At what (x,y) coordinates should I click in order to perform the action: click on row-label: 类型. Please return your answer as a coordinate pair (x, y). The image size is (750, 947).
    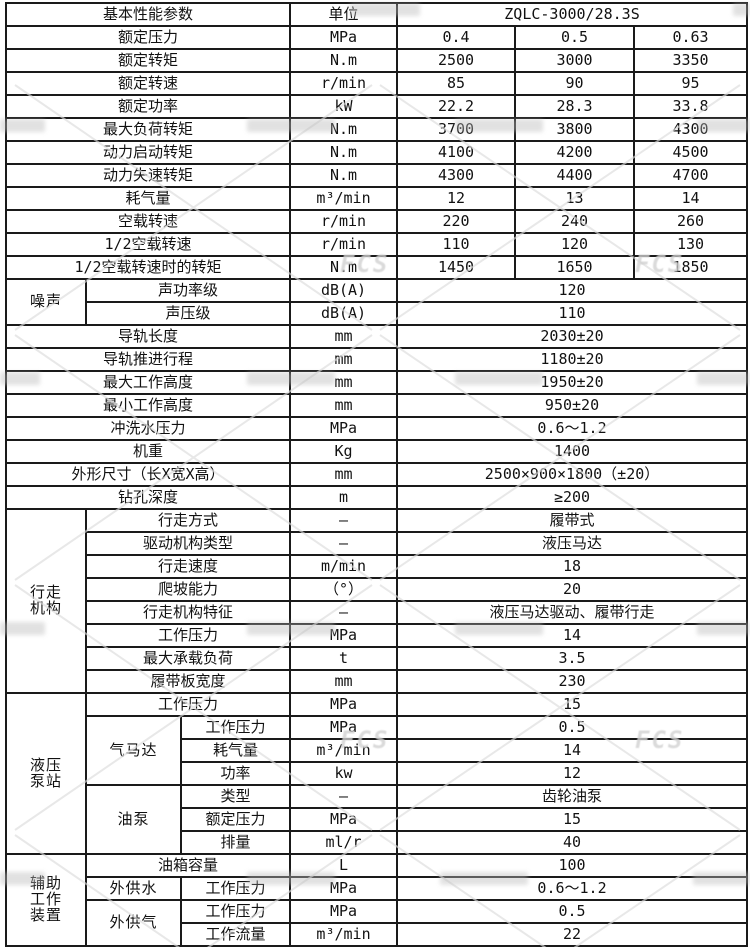
    Looking at the image, I should click on (235, 796).